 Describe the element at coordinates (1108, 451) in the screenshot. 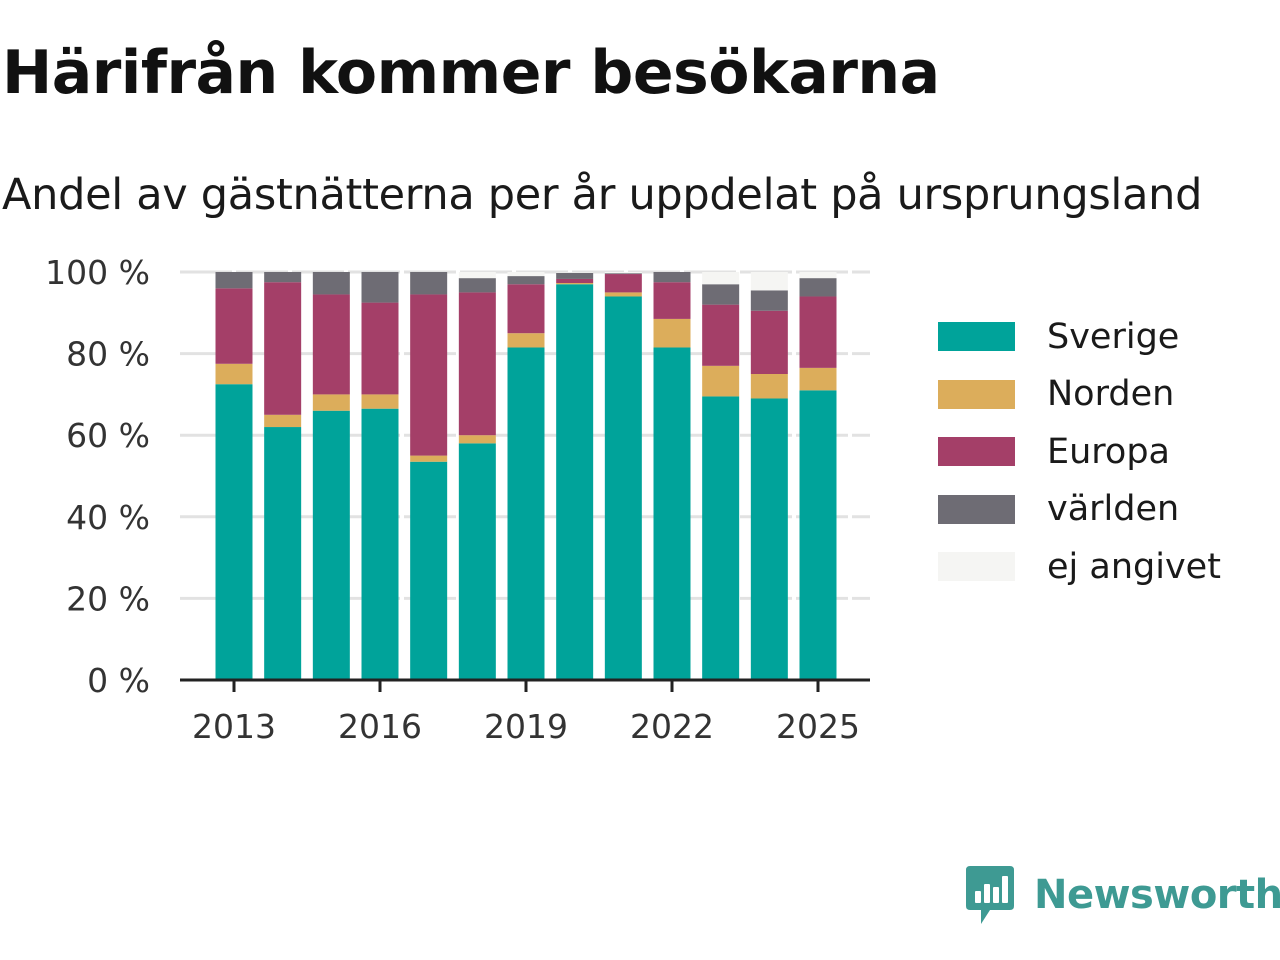

I see `legend-label-europa: Europa` at that location.